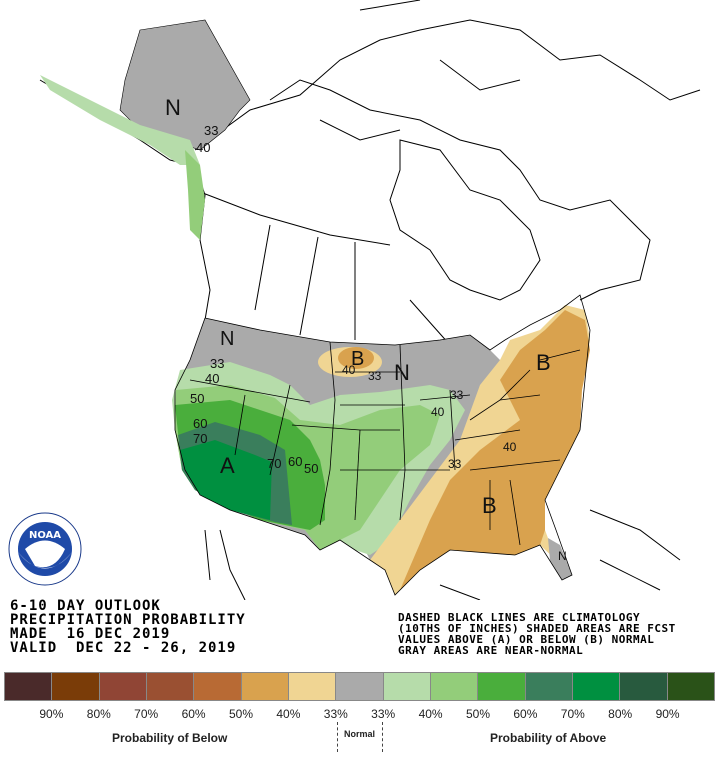 The height and width of the screenshot is (759, 719). I want to click on label-se-40: 40, so click(510, 447).